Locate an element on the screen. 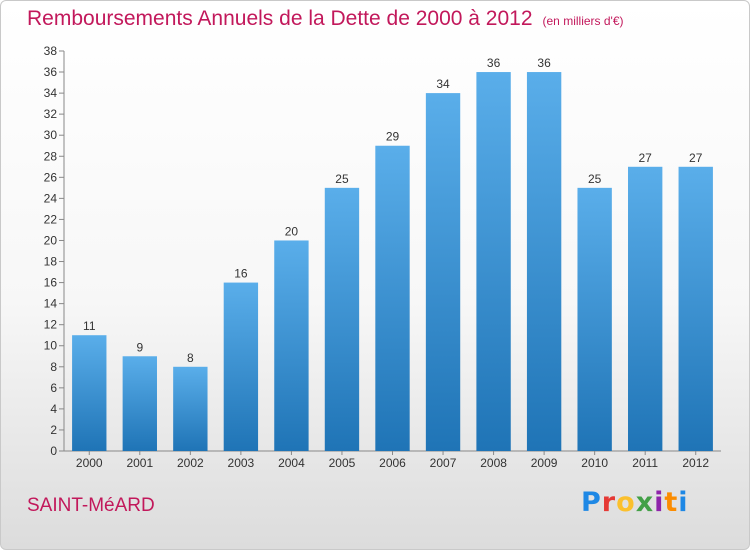 The width and height of the screenshot is (750, 550). y-tick-label: 2 is located at coordinates (53, 430).